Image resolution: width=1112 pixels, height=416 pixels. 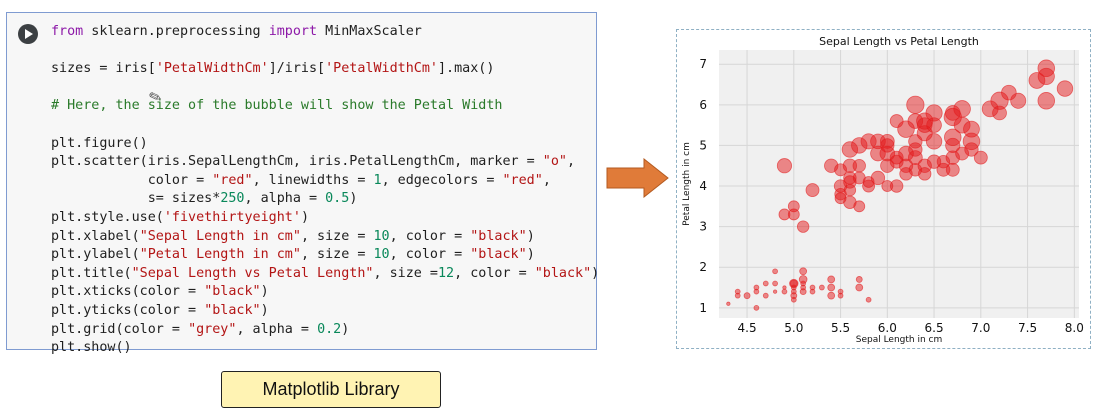 I want to click on x-tick-label: 5.5, so click(x=840, y=328).